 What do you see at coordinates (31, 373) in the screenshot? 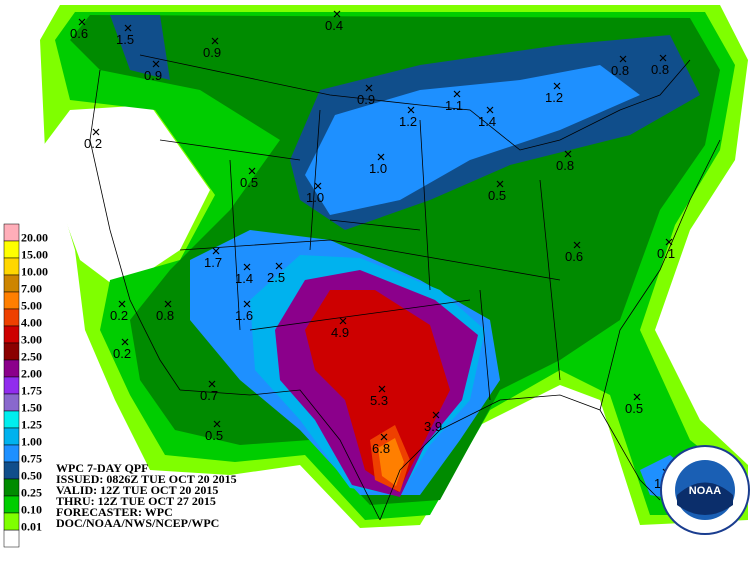
I see `legend-label: 2.00` at bounding box center [31, 373].